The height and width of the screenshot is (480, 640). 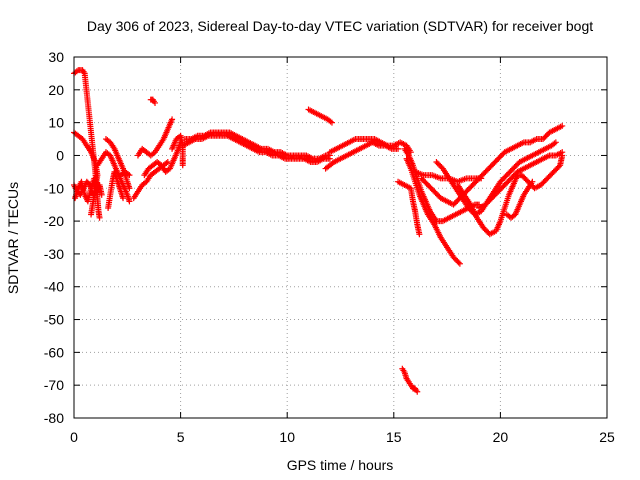 I want to click on x-axis-label: GPS time / hours, so click(x=340, y=465).